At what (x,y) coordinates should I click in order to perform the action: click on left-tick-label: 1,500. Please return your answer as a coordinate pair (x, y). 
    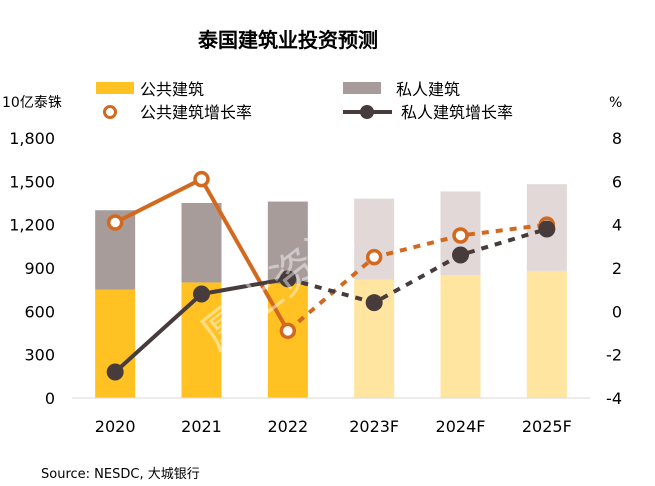
    Looking at the image, I should click on (32, 181).